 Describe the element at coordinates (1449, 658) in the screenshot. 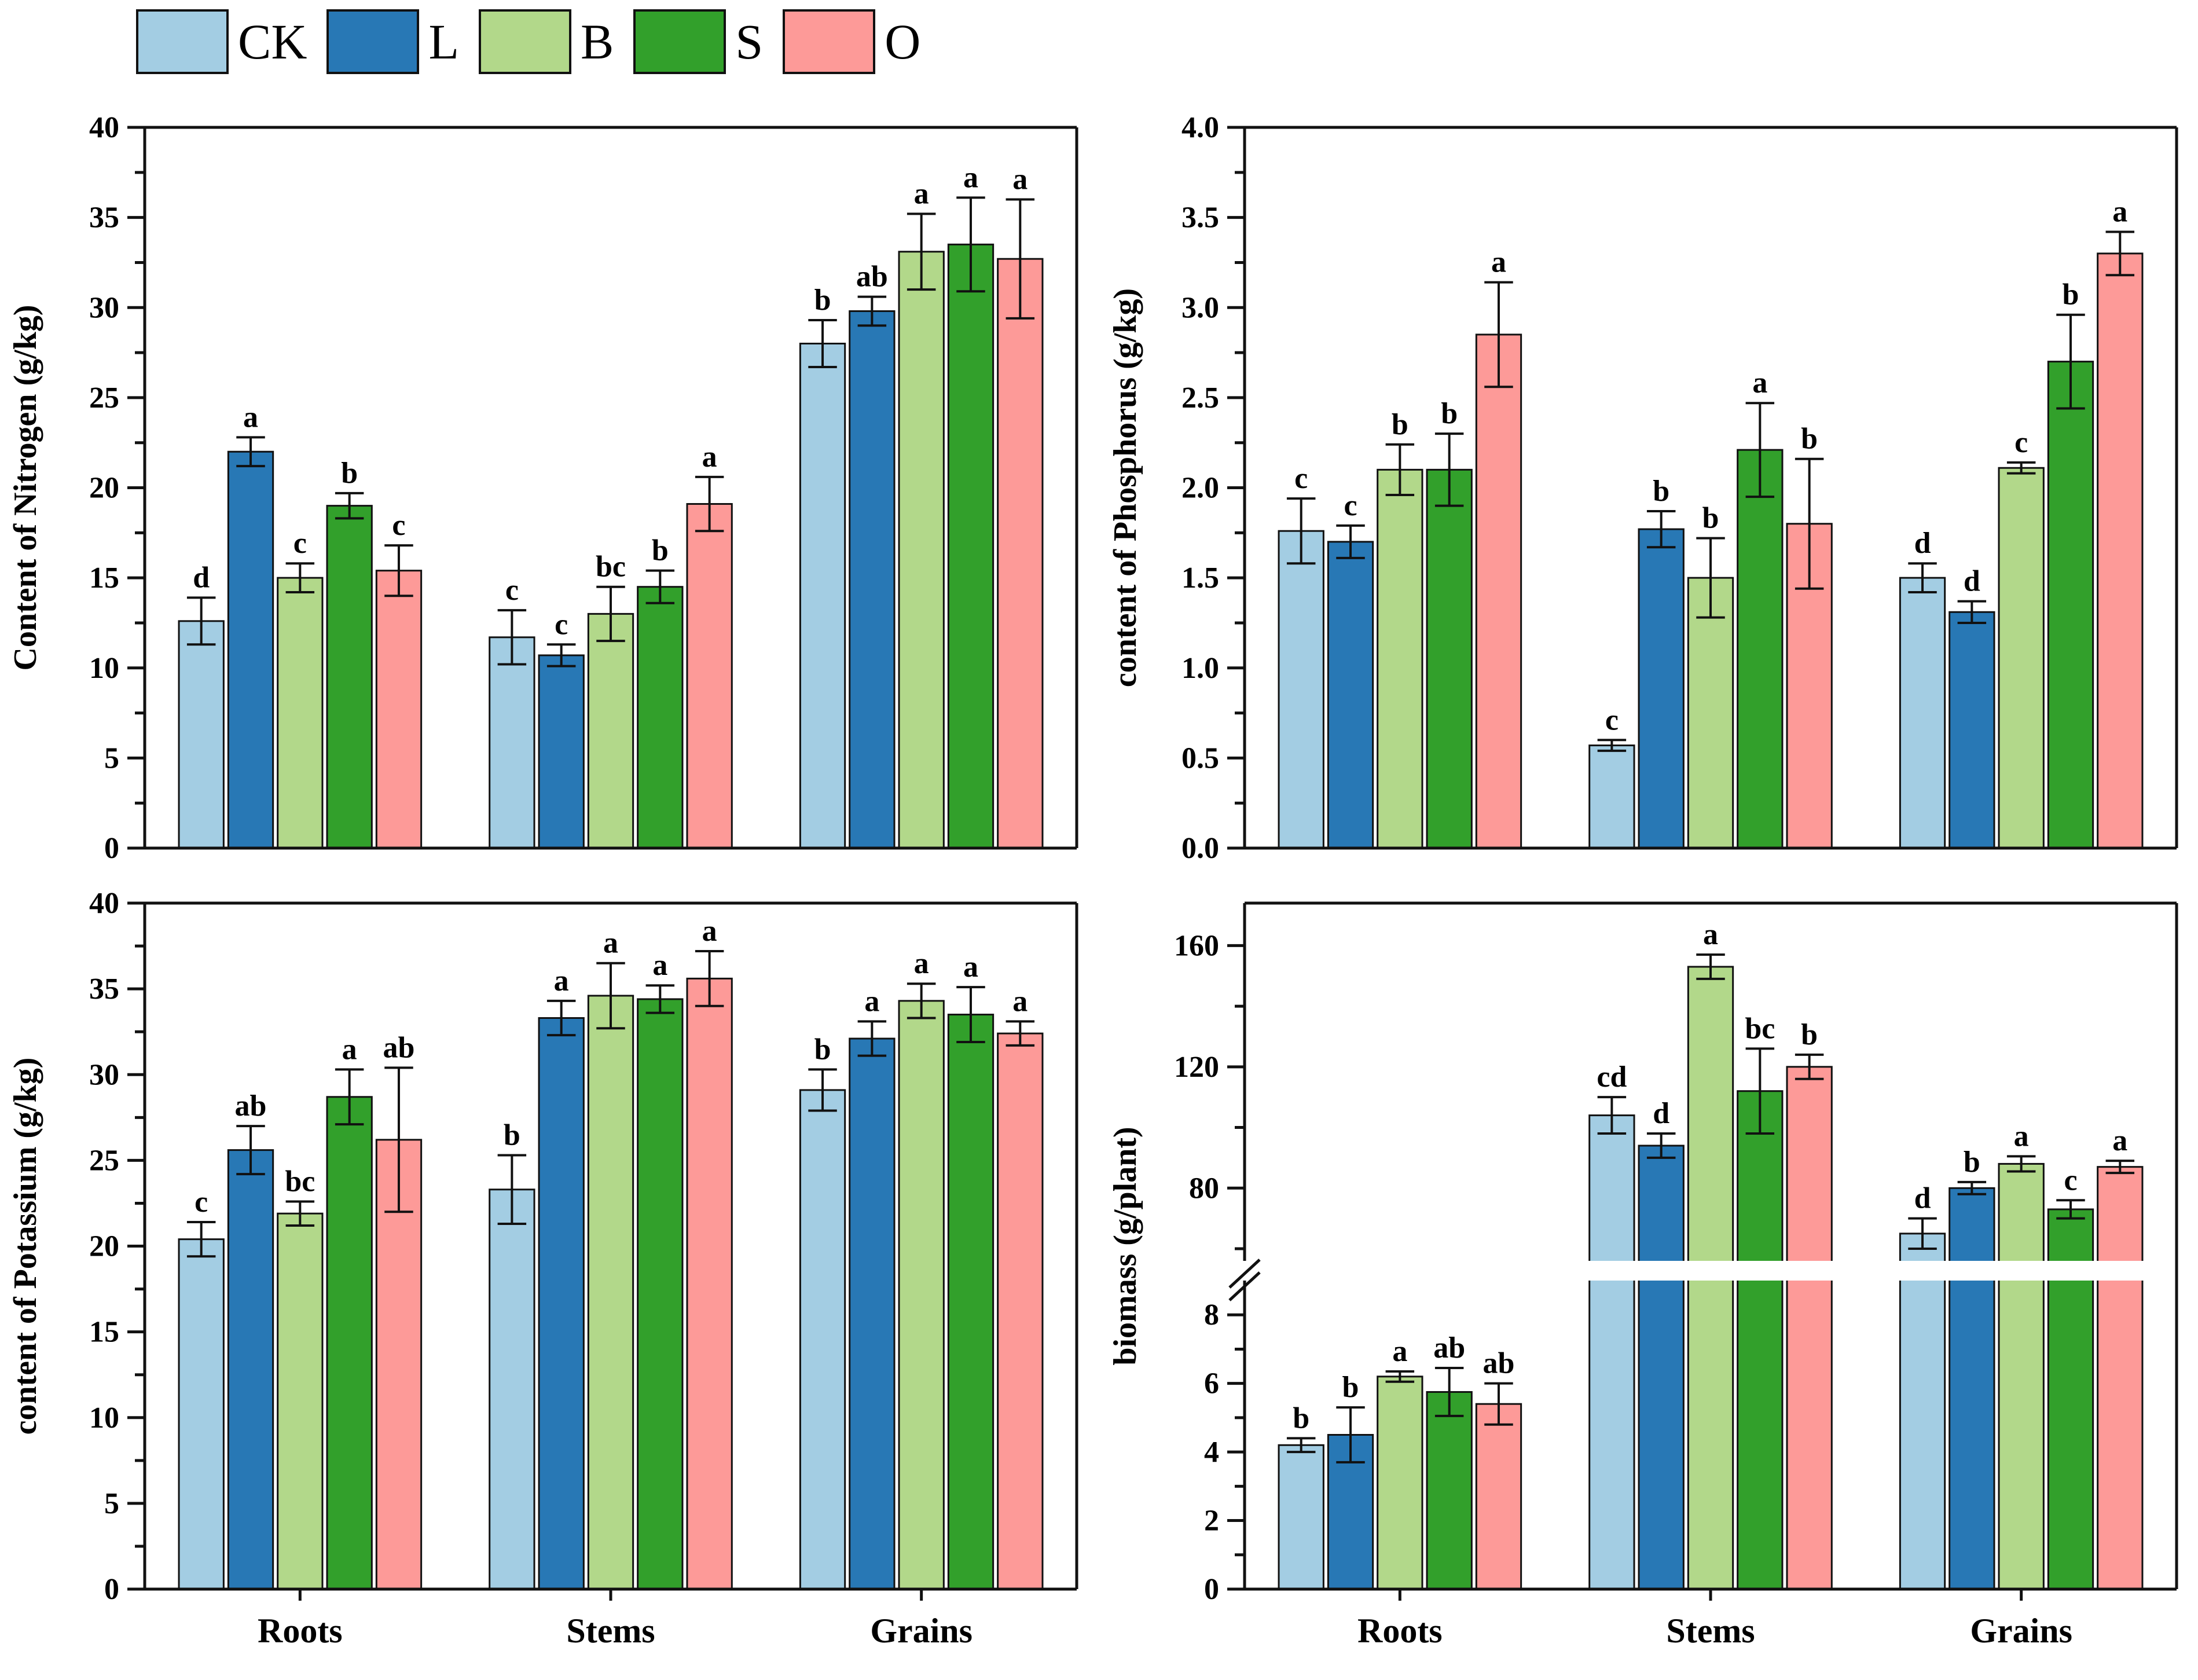

I see `bar-phosphorus-Roots-S` at that location.